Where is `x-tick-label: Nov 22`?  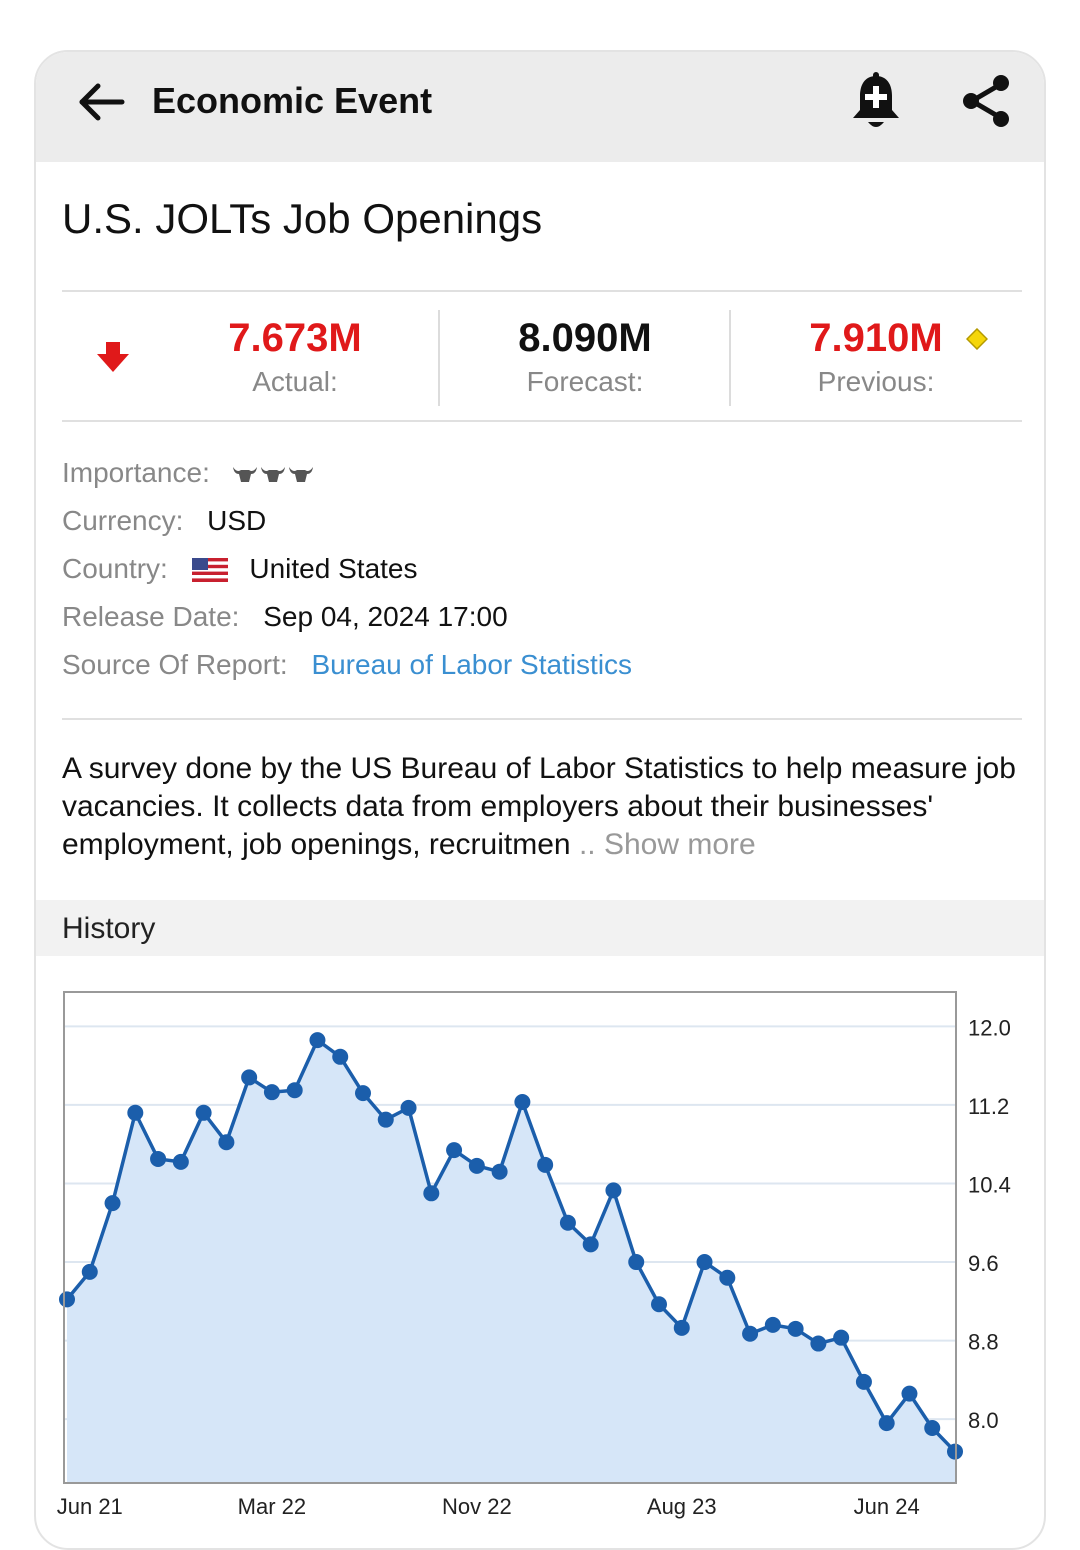 x-tick-label: Nov 22 is located at coordinates (477, 1506).